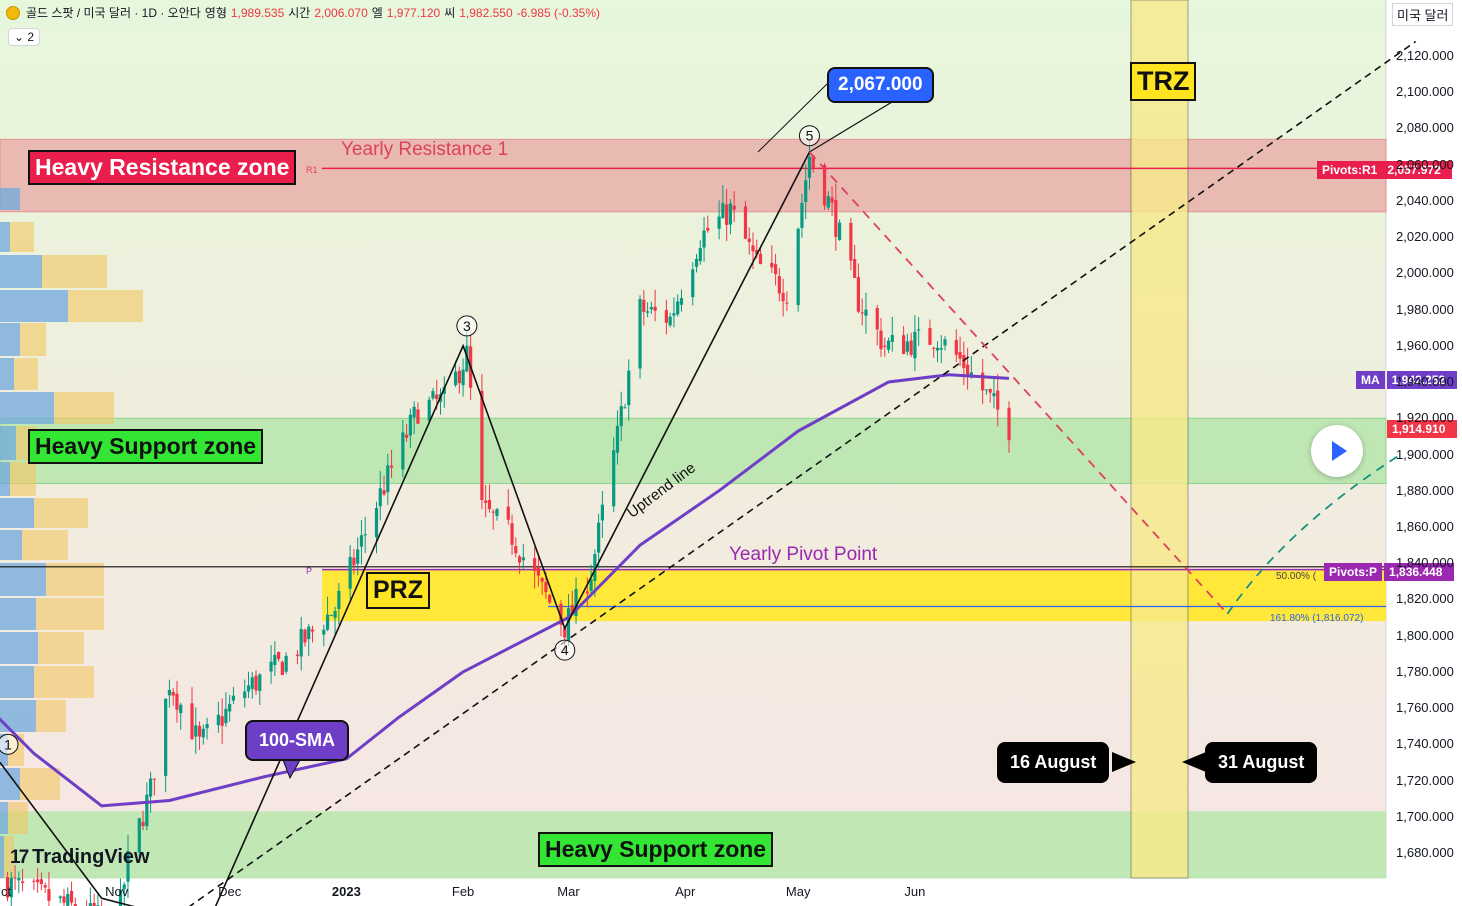  I want to click on pivot-price-tag: Pivots:P 1,836.448, so click(1389, 572).